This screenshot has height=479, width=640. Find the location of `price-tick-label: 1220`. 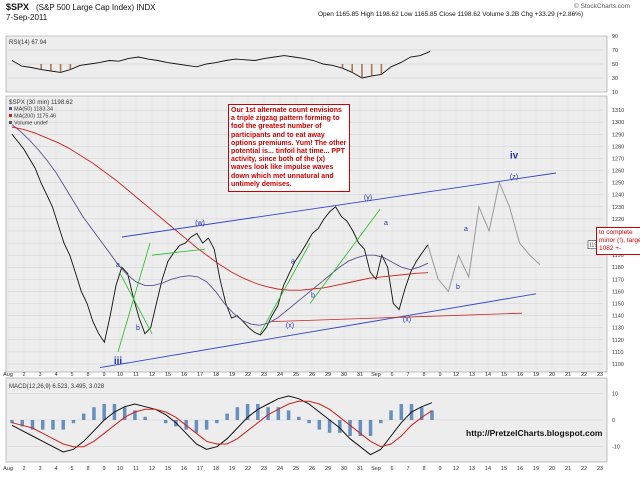

price-tick-label: 1220 is located at coordinates (618, 220).